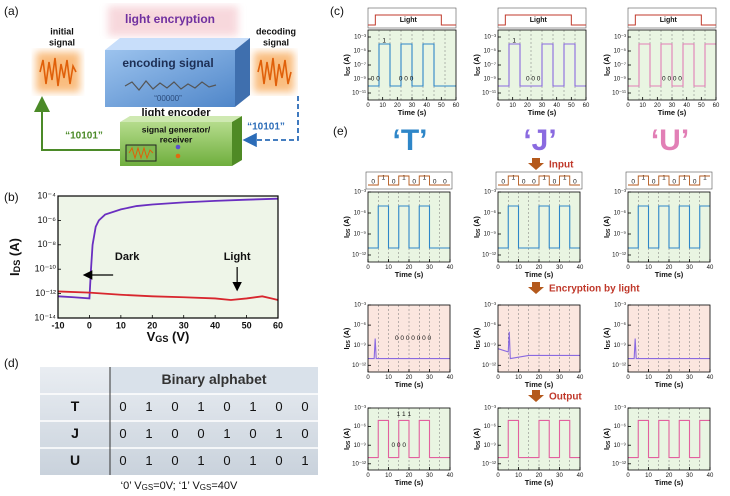  Describe the element at coordinates (77, 123) in the screenshot. I see `arrow` at that location.